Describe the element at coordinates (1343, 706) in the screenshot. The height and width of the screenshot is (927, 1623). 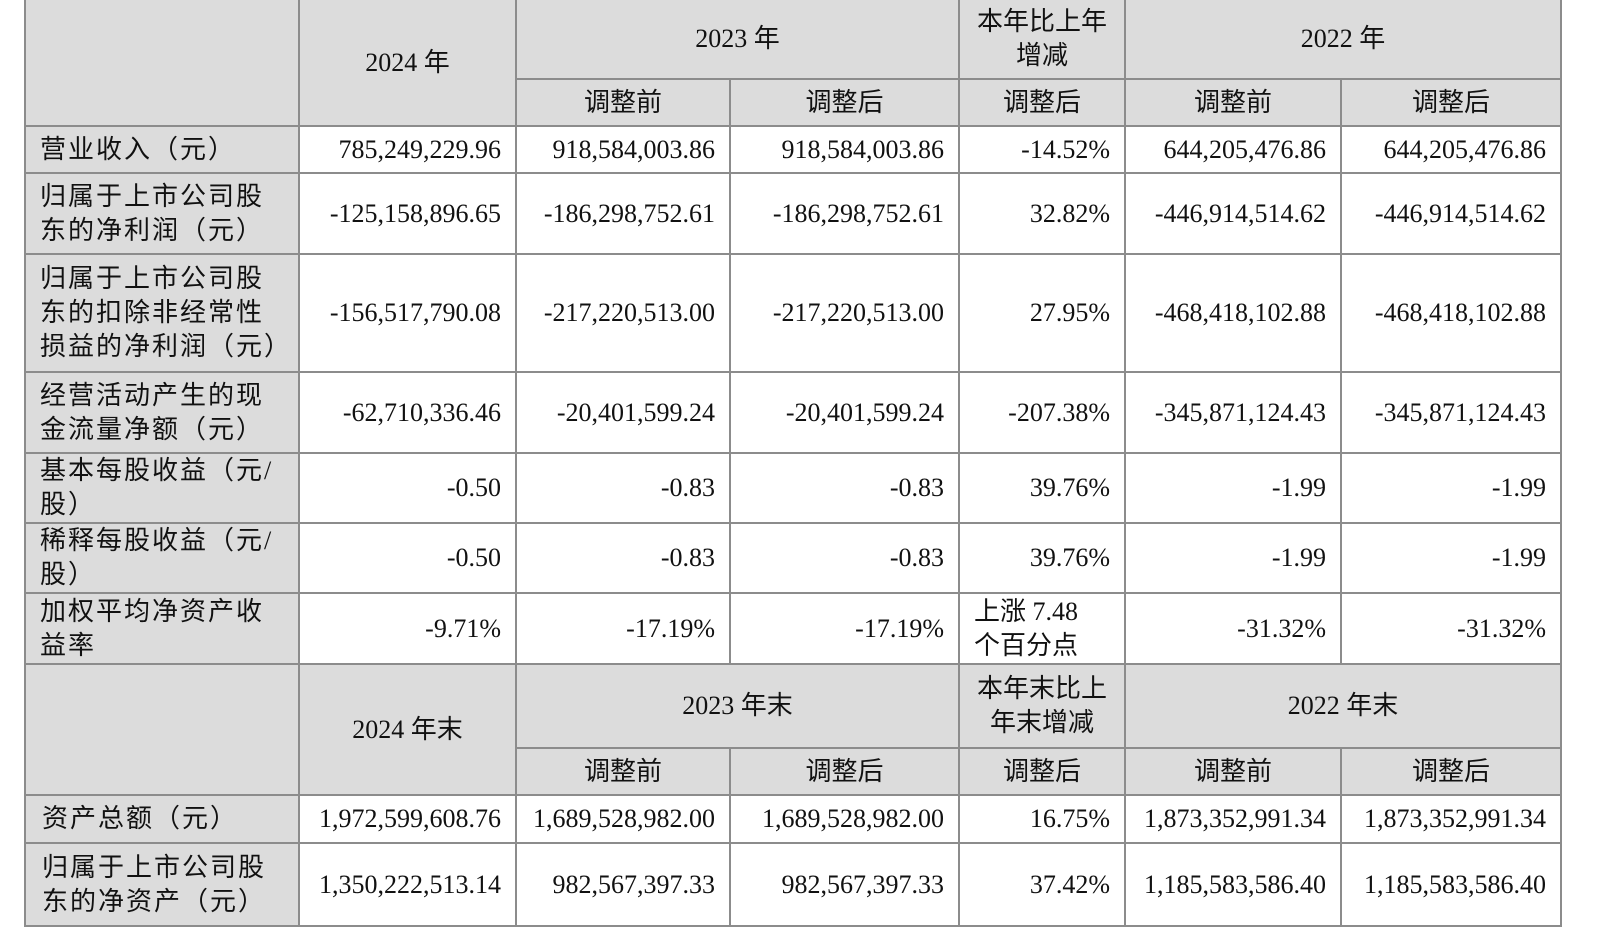
I see `header-2022-end: 2022 年末` at that location.